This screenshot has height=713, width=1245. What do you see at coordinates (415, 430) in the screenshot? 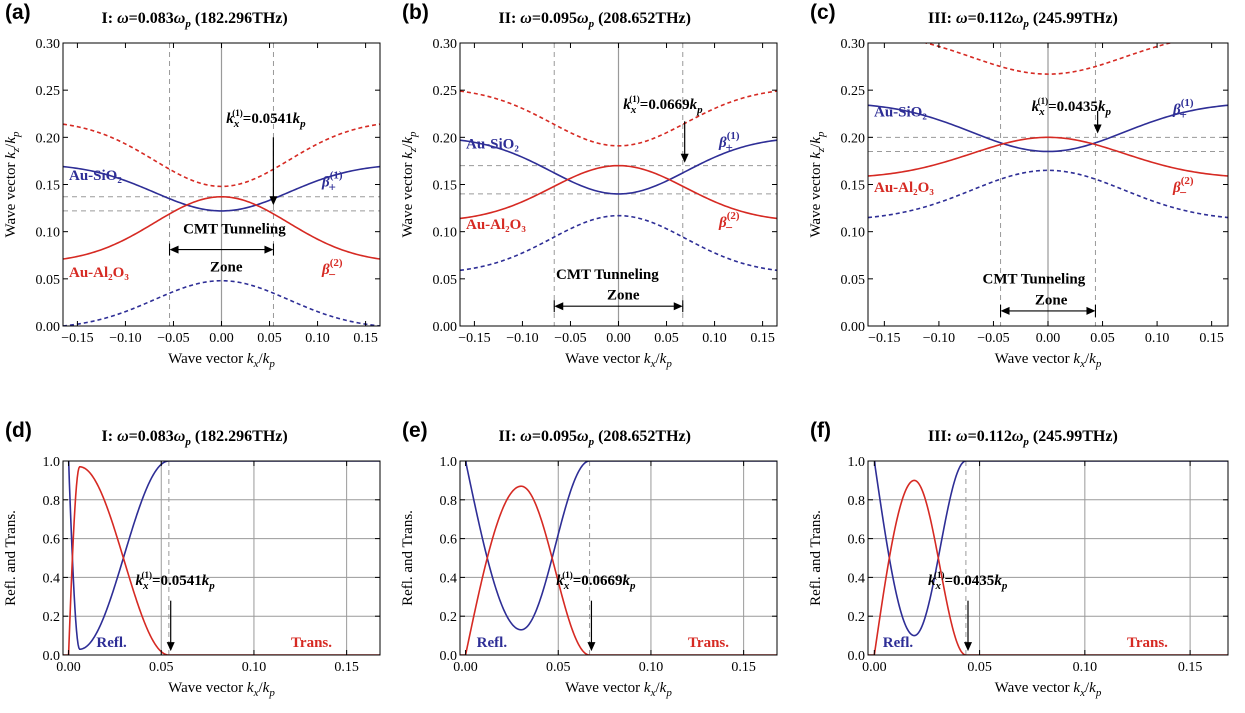
I see `panel-label: (e)` at bounding box center [415, 430].